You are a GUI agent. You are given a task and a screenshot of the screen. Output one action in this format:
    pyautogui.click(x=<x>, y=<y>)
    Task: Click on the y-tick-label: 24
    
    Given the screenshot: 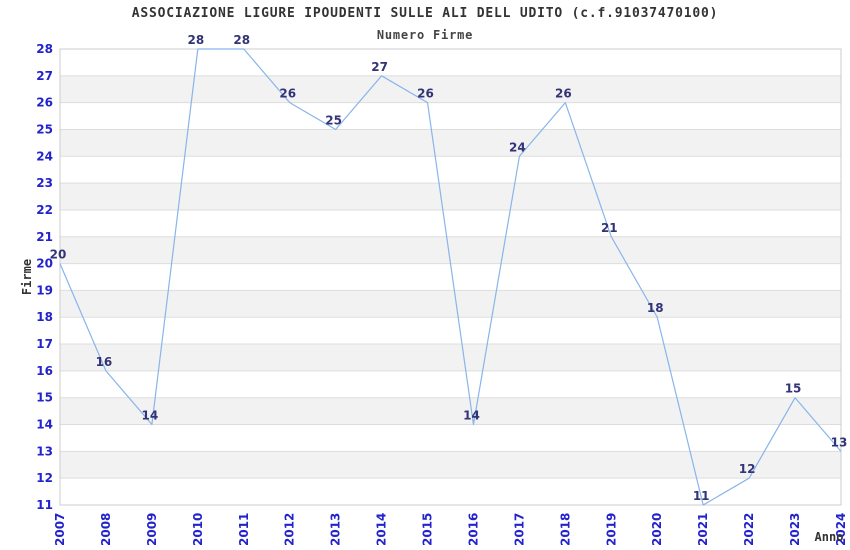 What is the action you would take?
    pyautogui.click(x=44, y=156)
    